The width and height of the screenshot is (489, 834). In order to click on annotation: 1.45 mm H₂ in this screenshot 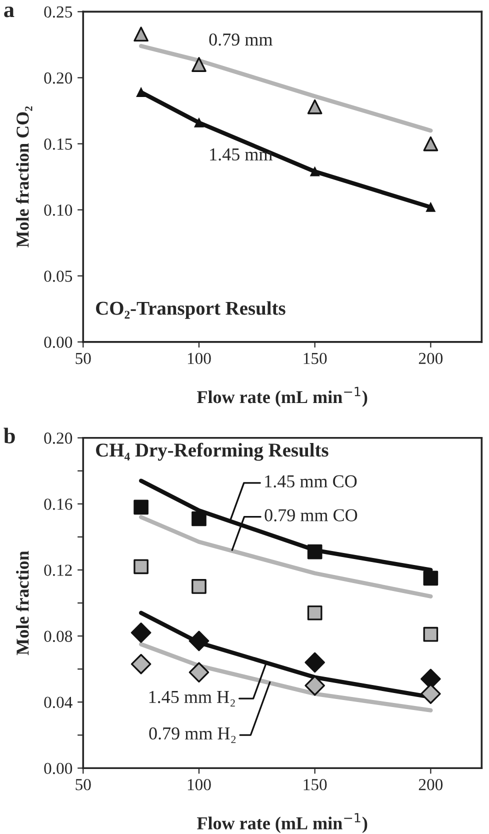, I will do `click(192, 698)`.